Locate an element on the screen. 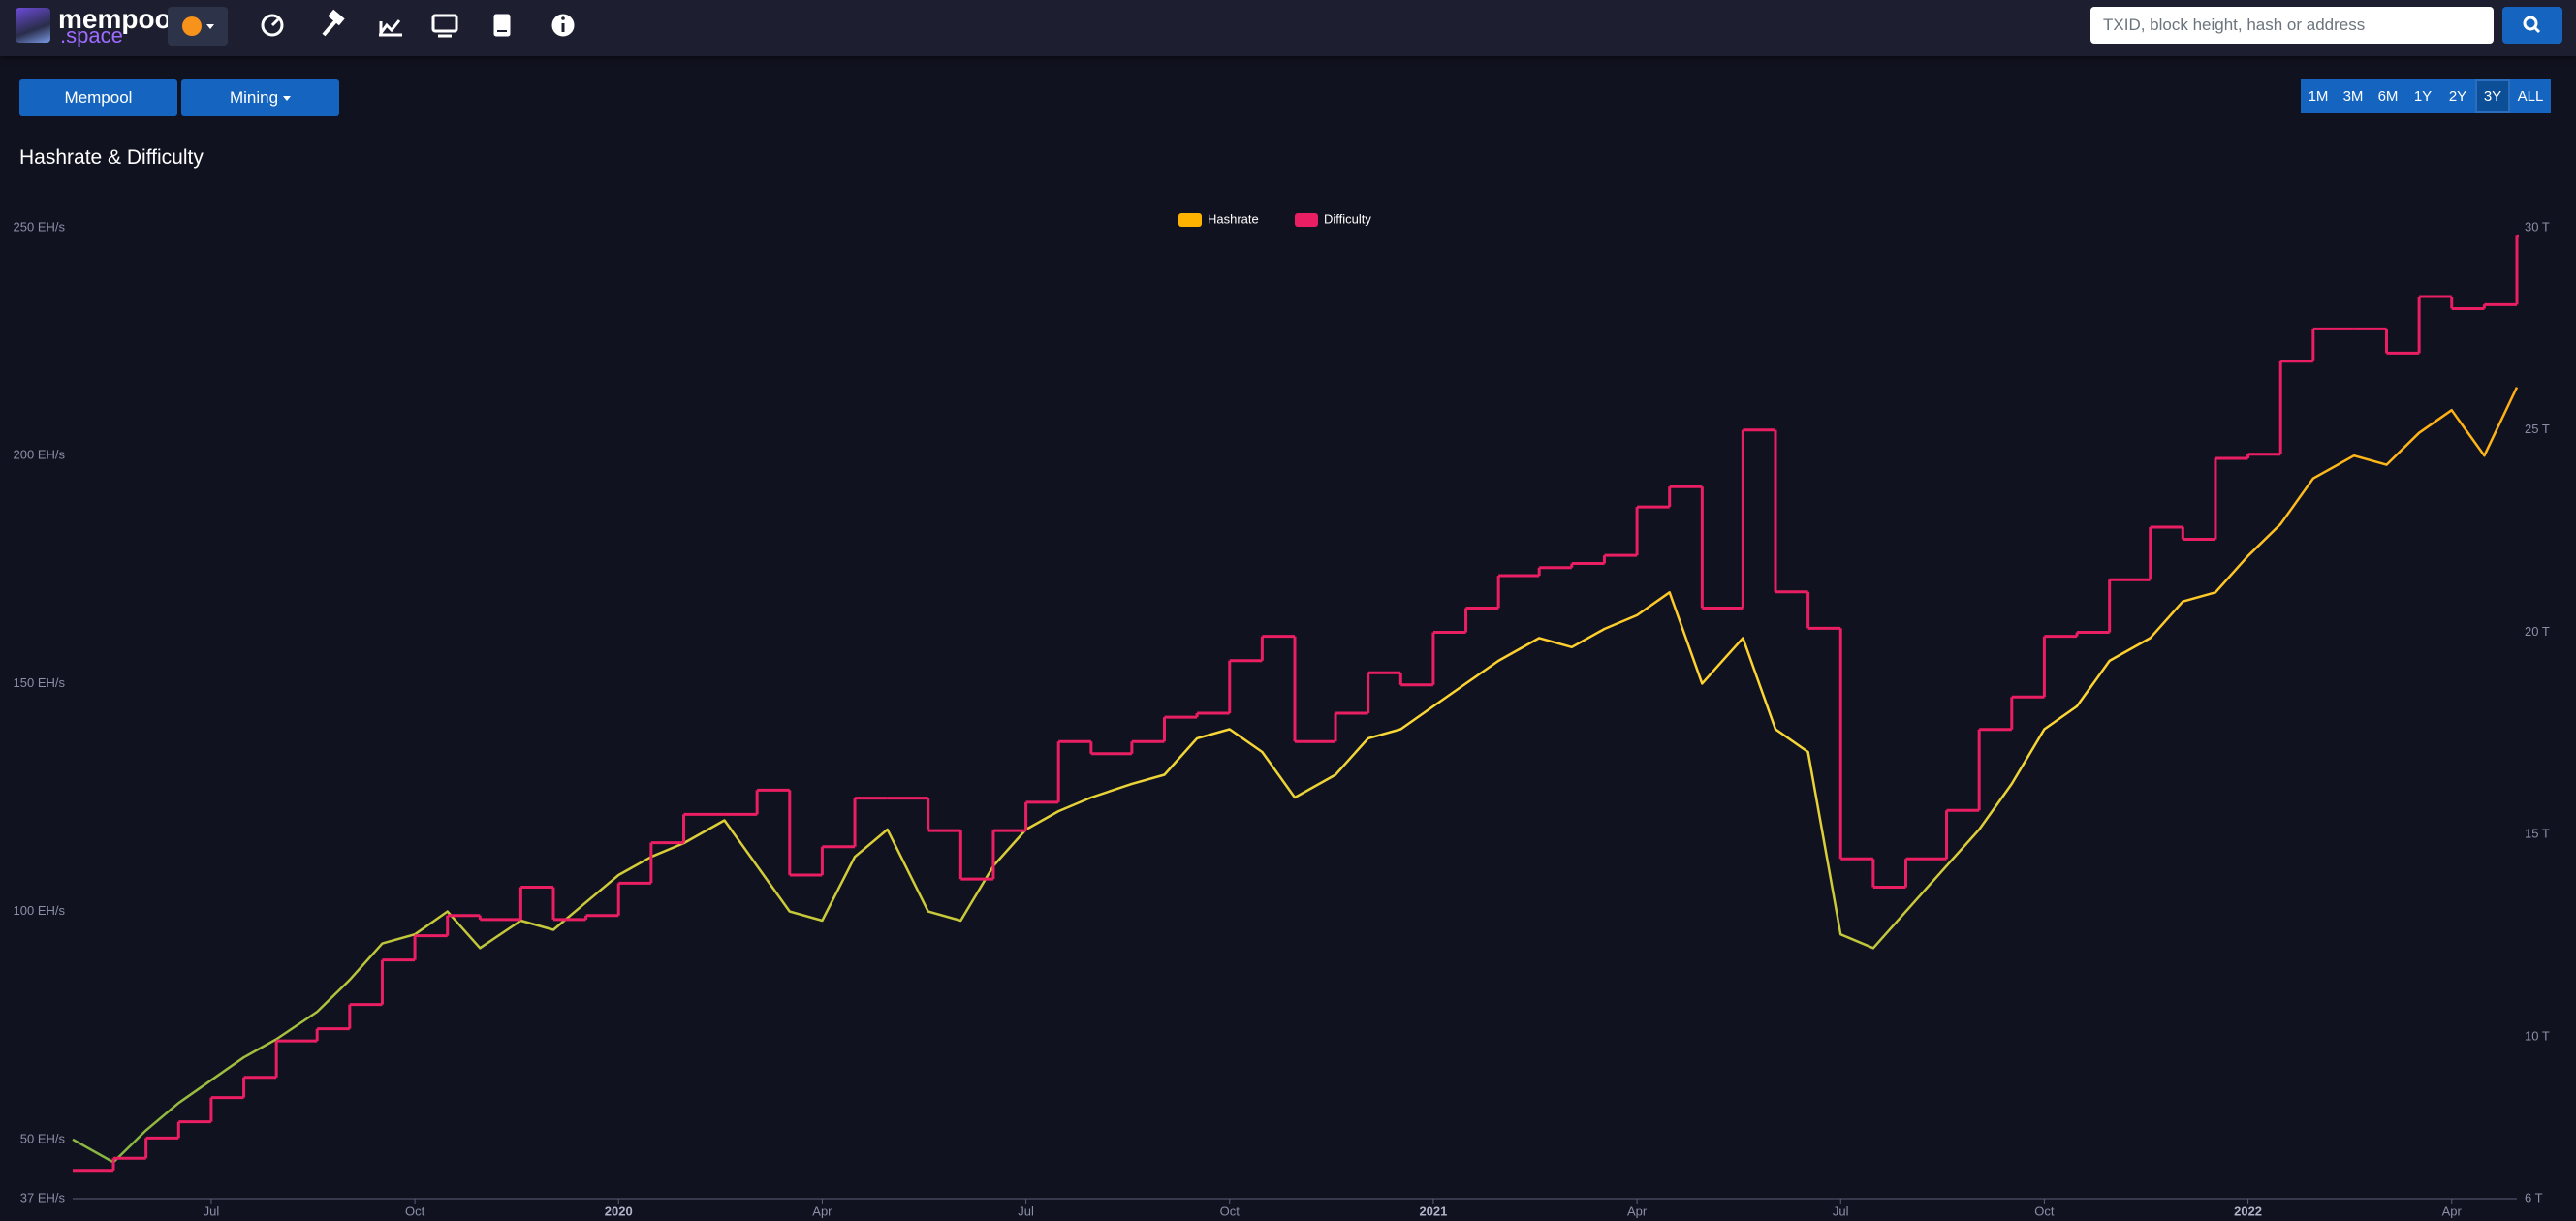  range-button: ALL is located at coordinates (2530, 96).